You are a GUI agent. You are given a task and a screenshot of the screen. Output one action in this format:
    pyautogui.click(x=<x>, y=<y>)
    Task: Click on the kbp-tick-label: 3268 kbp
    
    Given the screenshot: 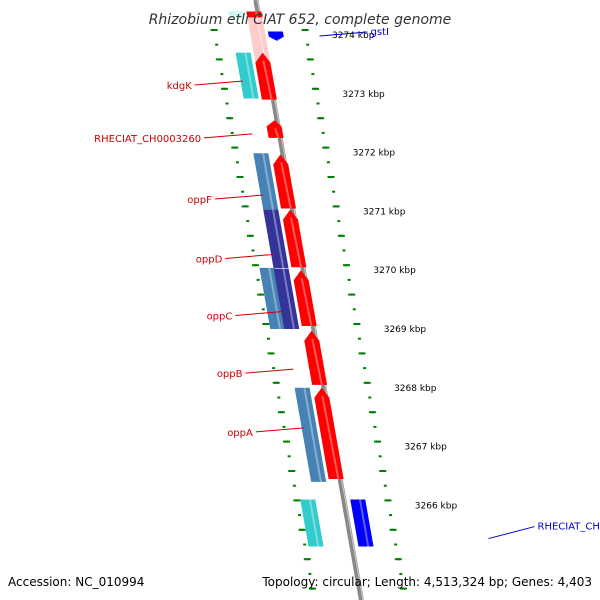 What is the action you would take?
    pyautogui.click(x=415, y=389)
    